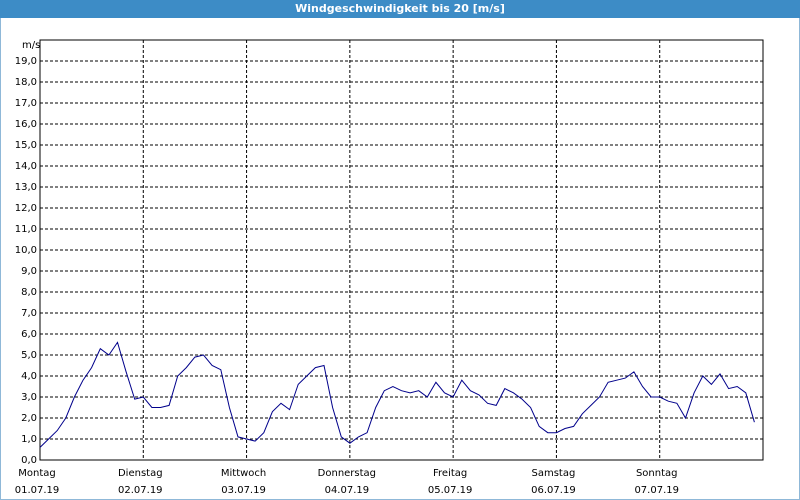  Describe the element at coordinates (26, 208) in the screenshot. I see `y-tick-label: 12,0` at that location.